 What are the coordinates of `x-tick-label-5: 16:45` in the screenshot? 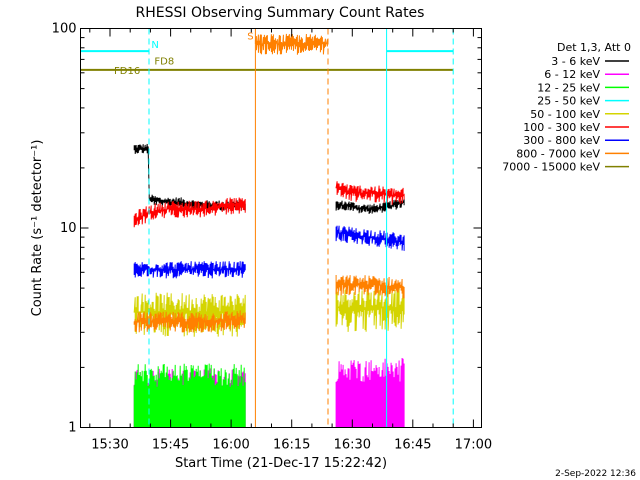 It's located at (412, 445).